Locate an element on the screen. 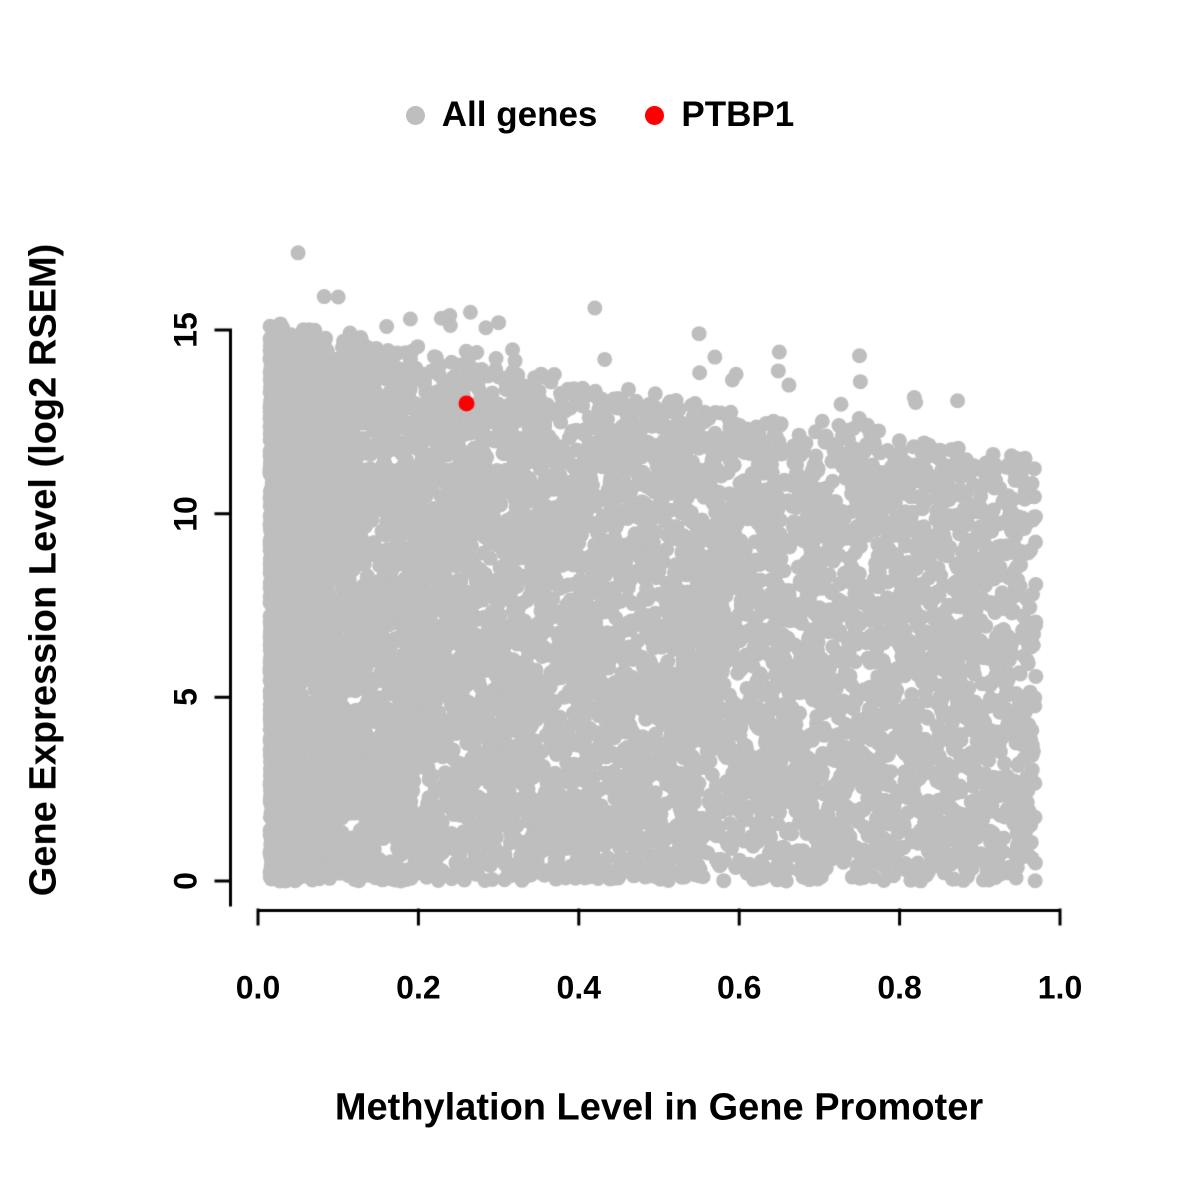 Image resolution: width=1200 pixels, height=1200 pixels. legend-item-ptbp1: PTBP1 is located at coordinates (719, 115).